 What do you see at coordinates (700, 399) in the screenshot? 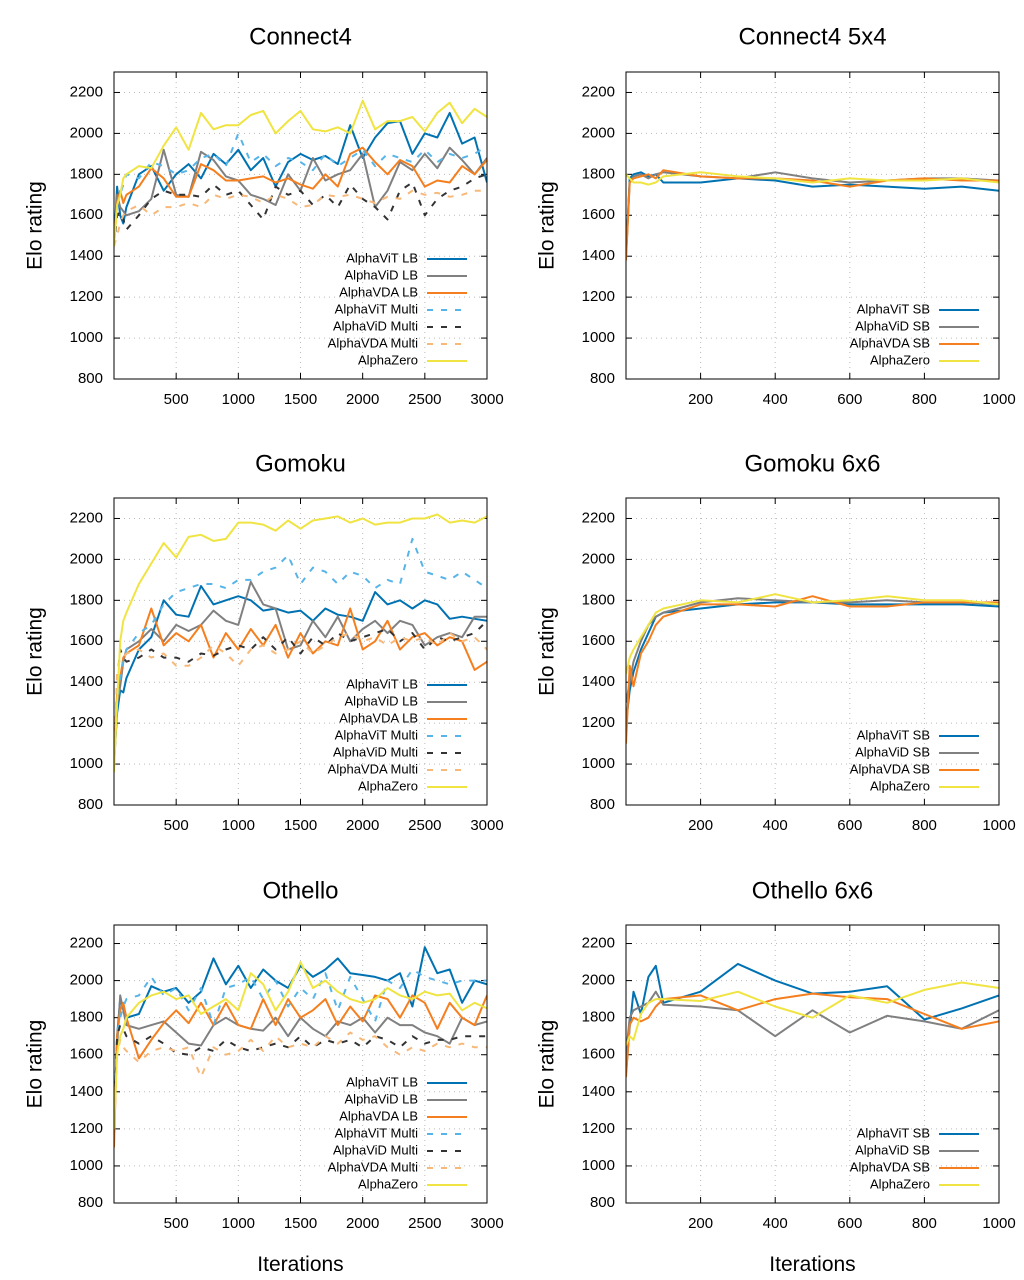
I see `x-tick-label: 200` at bounding box center [700, 399].